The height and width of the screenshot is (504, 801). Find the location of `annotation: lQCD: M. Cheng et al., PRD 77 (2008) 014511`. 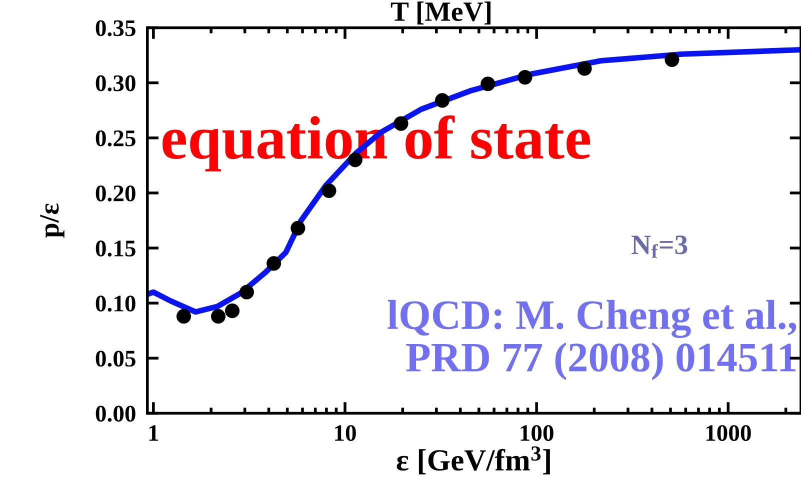

annotation: lQCD: M. Cheng et al., PRD 77 (2008) 014511 is located at coordinates (592, 340).